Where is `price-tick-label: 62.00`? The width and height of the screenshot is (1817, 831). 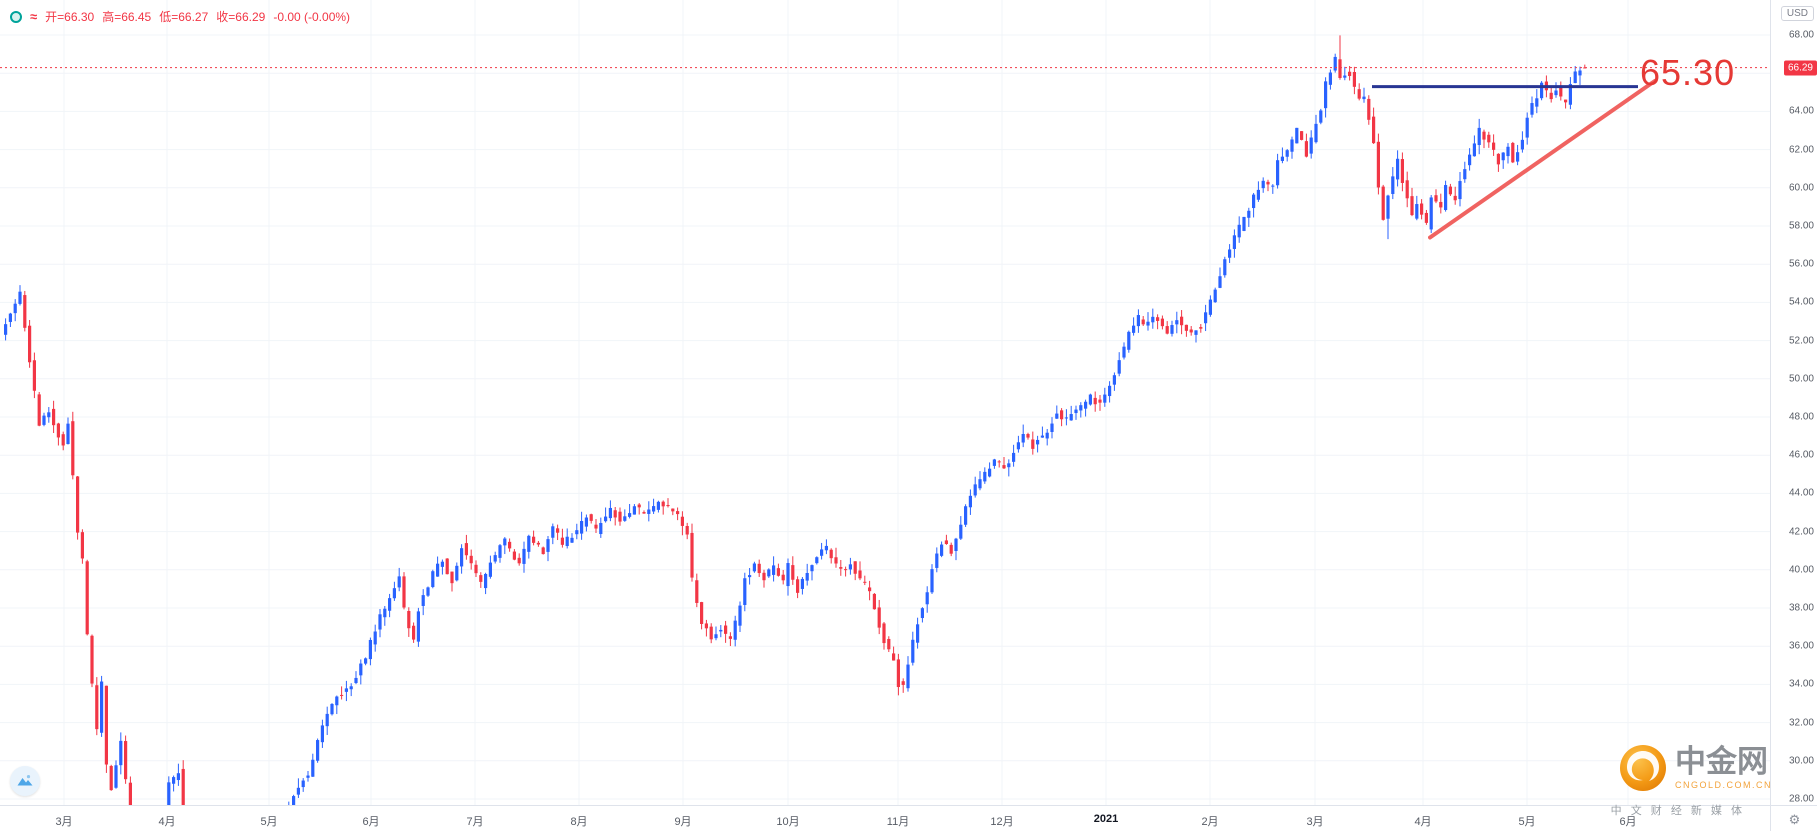
price-tick-label: 62.00 is located at coordinates (1801, 150).